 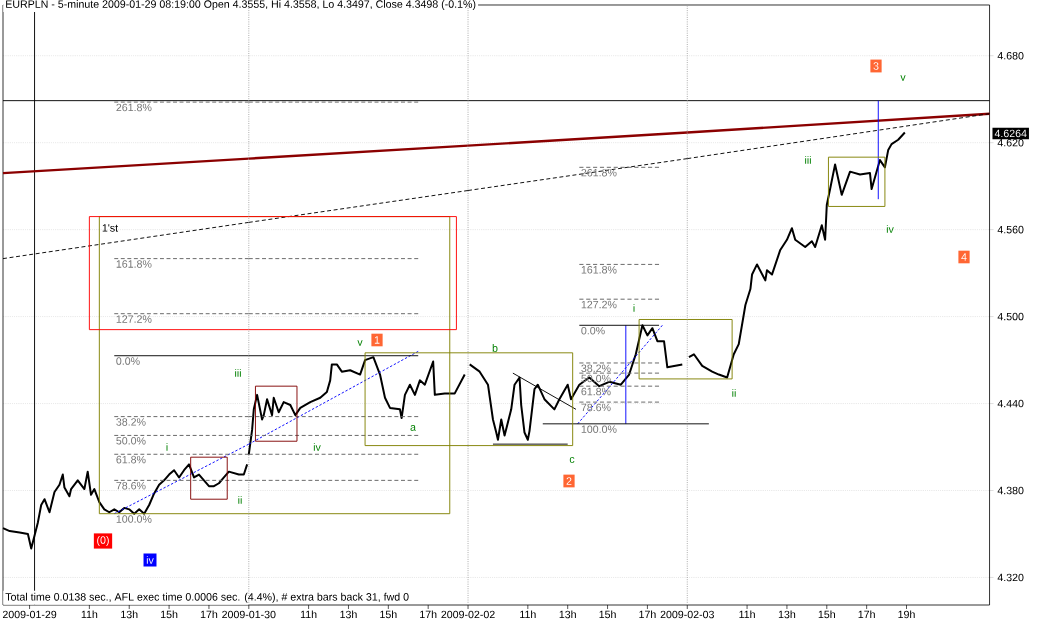 What do you see at coordinates (1010, 316) in the screenshot?
I see `y-tick-label: 4.500` at bounding box center [1010, 316].